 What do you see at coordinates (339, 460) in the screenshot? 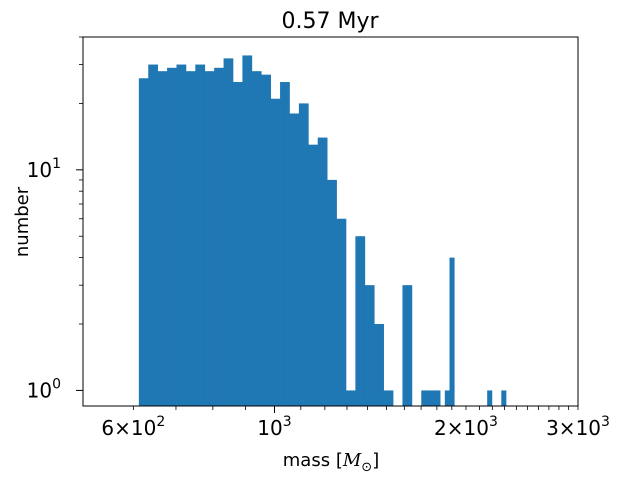
I see `x-axis-label-bracket-open: [` at bounding box center [339, 460].